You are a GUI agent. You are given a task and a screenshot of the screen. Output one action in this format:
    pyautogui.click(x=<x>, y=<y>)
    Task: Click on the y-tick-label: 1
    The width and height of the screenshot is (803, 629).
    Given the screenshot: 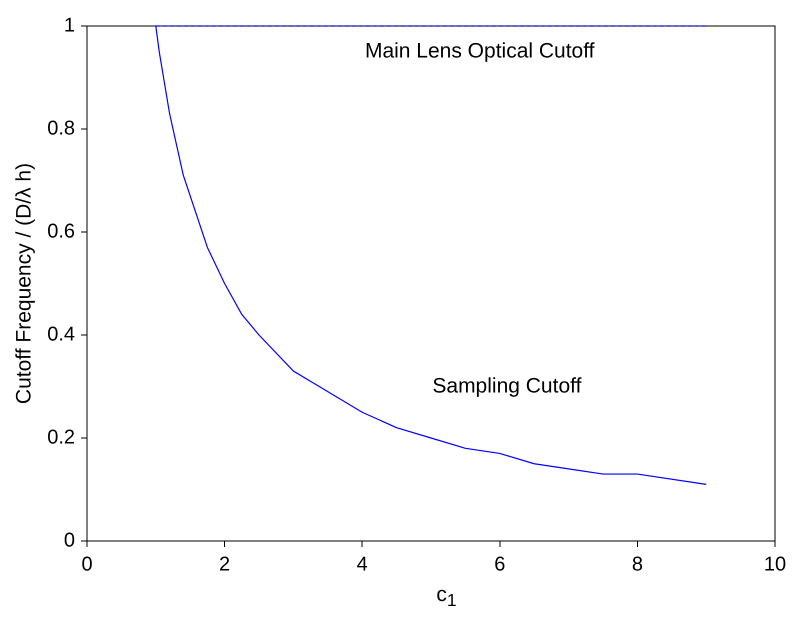 What is the action you would take?
    pyautogui.click(x=70, y=25)
    